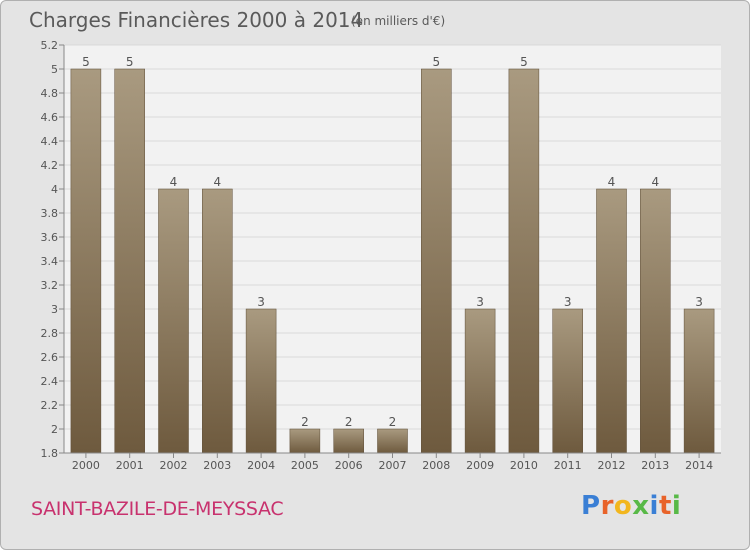 The width and height of the screenshot is (750, 550). What do you see at coordinates (612, 465) in the screenshot?
I see `x-tick-label: 2012` at bounding box center [612, 465].